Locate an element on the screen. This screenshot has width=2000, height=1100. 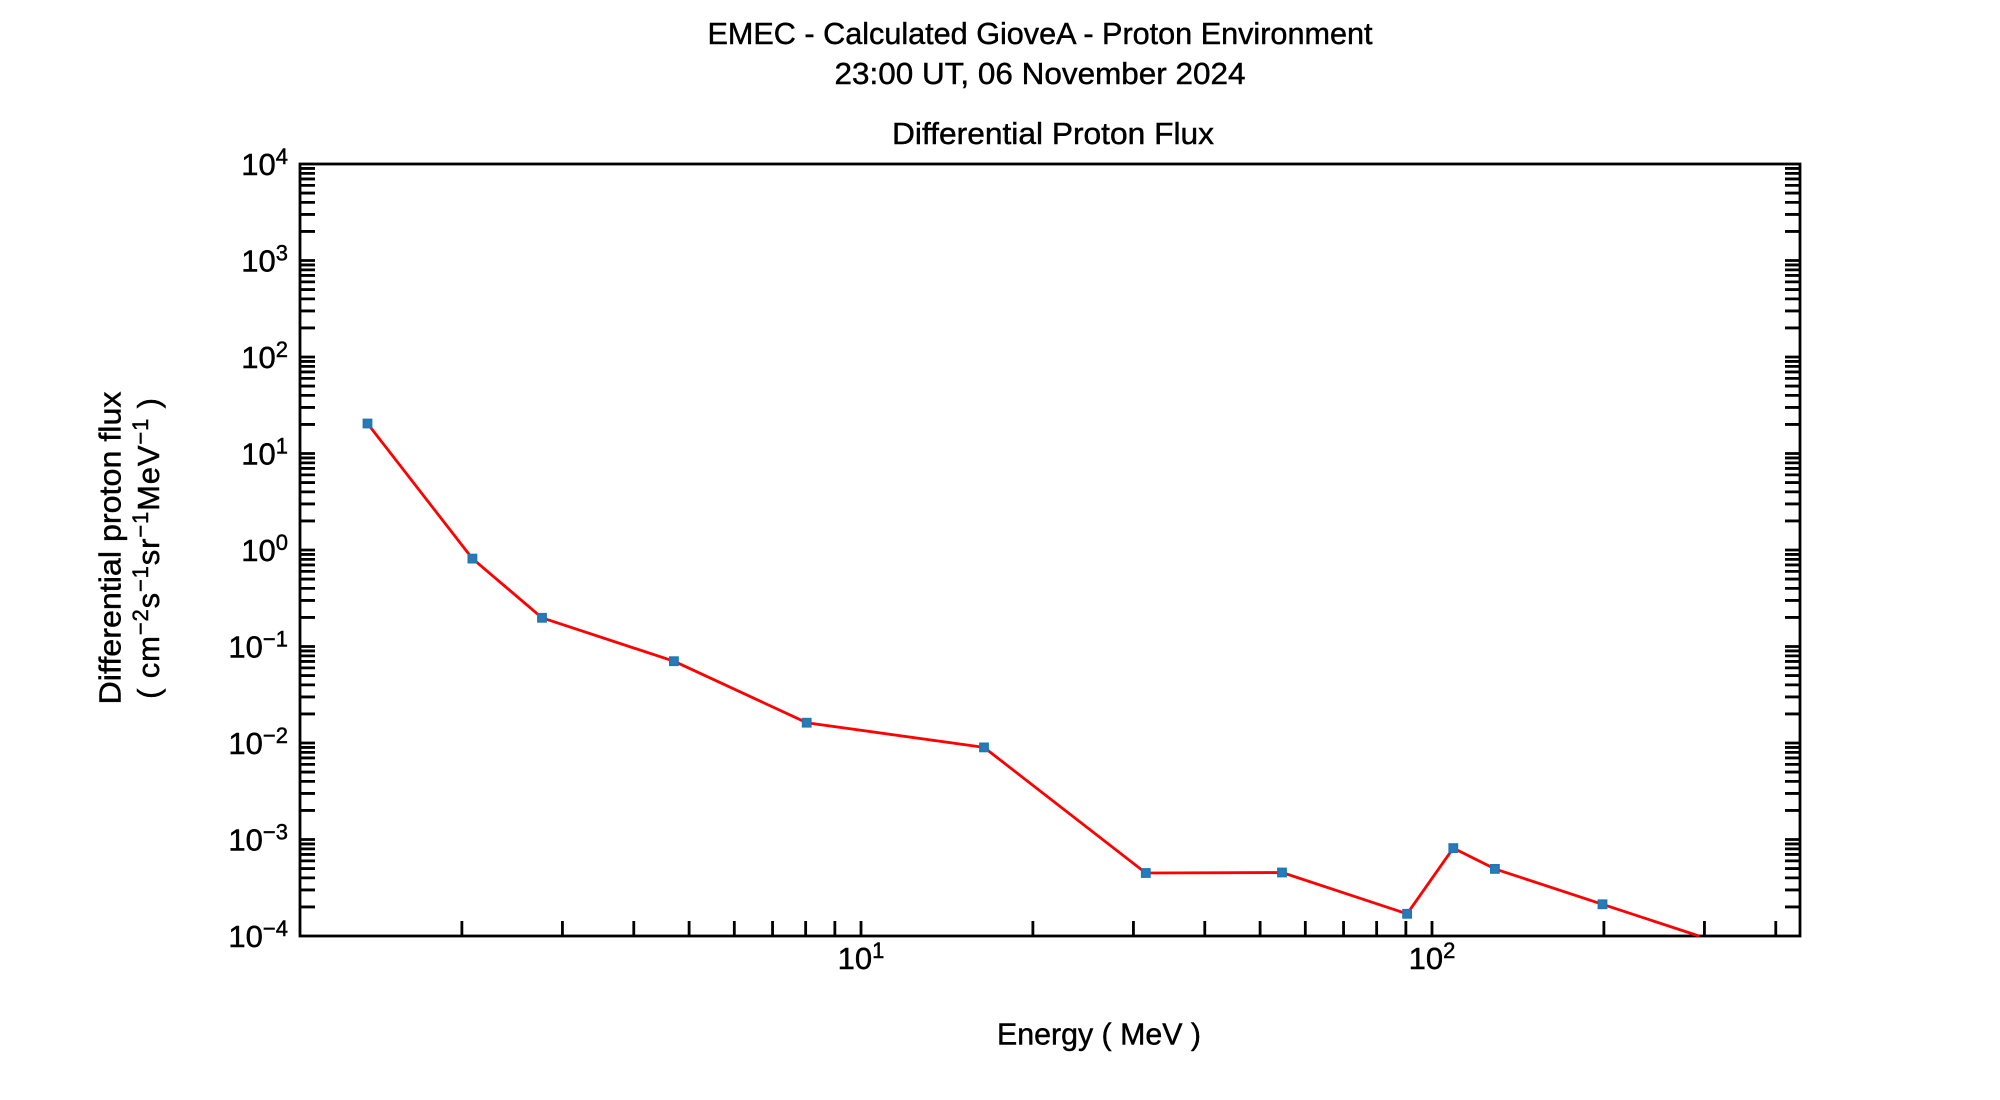
svg-text: 10⁻² is located at coordinates (258, 742).